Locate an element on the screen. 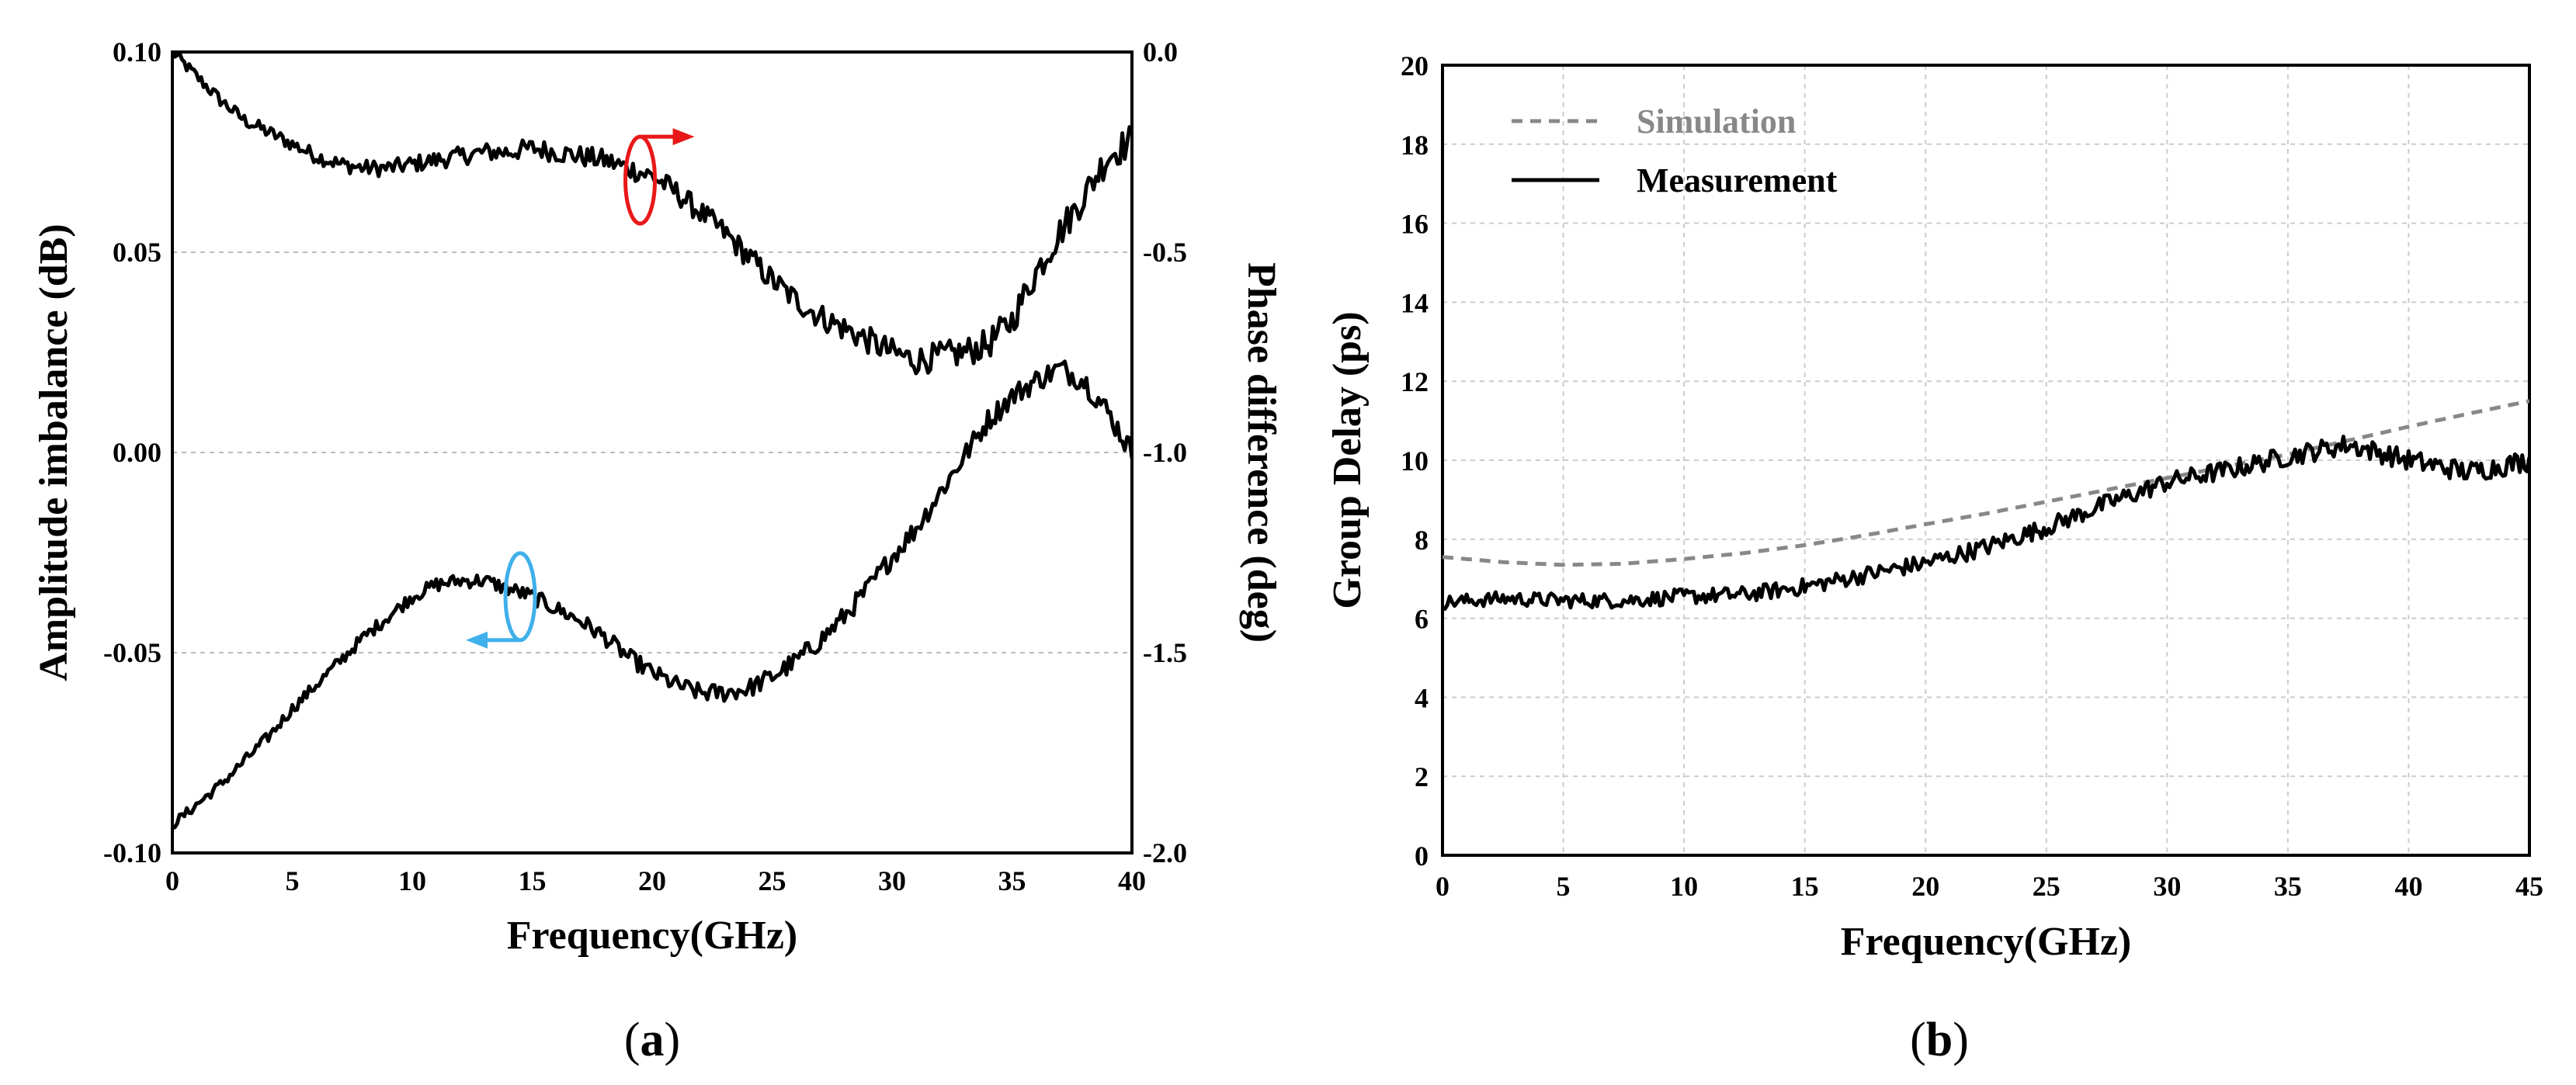  series-line-phase-difference is located at coordinates (652, 214).